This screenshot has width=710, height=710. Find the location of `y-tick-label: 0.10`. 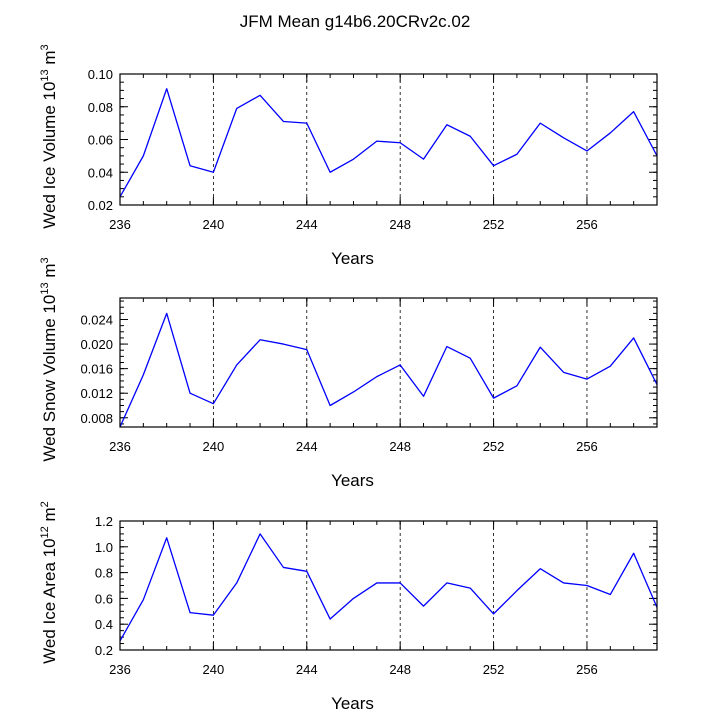

y-tick-label: 0.10 is located at coordinates (100, 74).